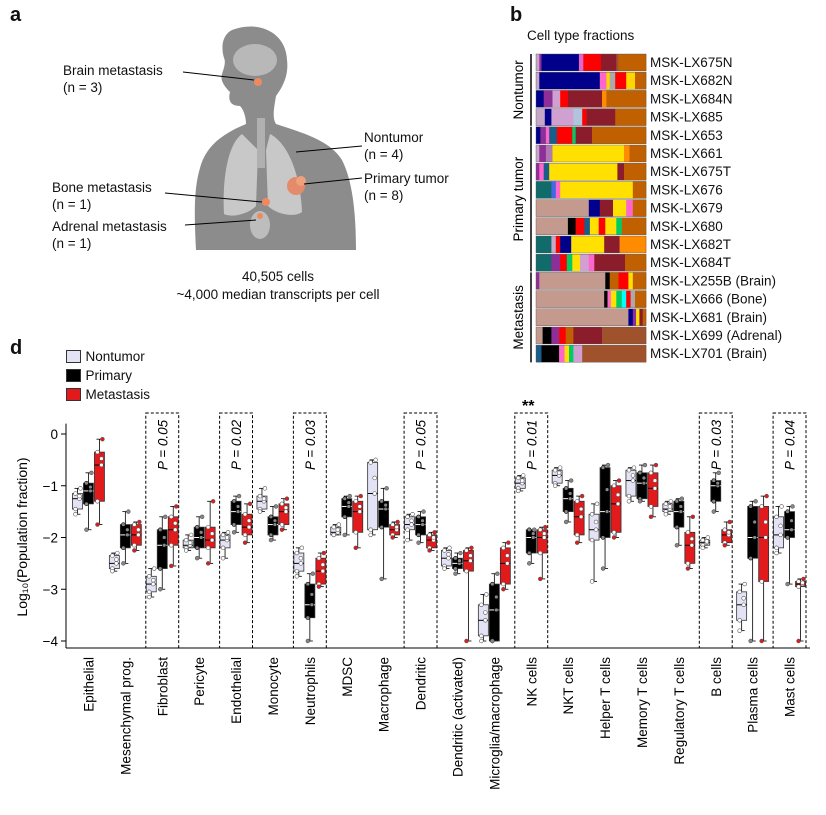 The height and width of the screenshot is (815, 826). What do you see at coordinates (406, 187) in the screenshot?
I see `primary-tumor-annotation: Primary tumor (n = 8)` at bounding box center [406, 187].